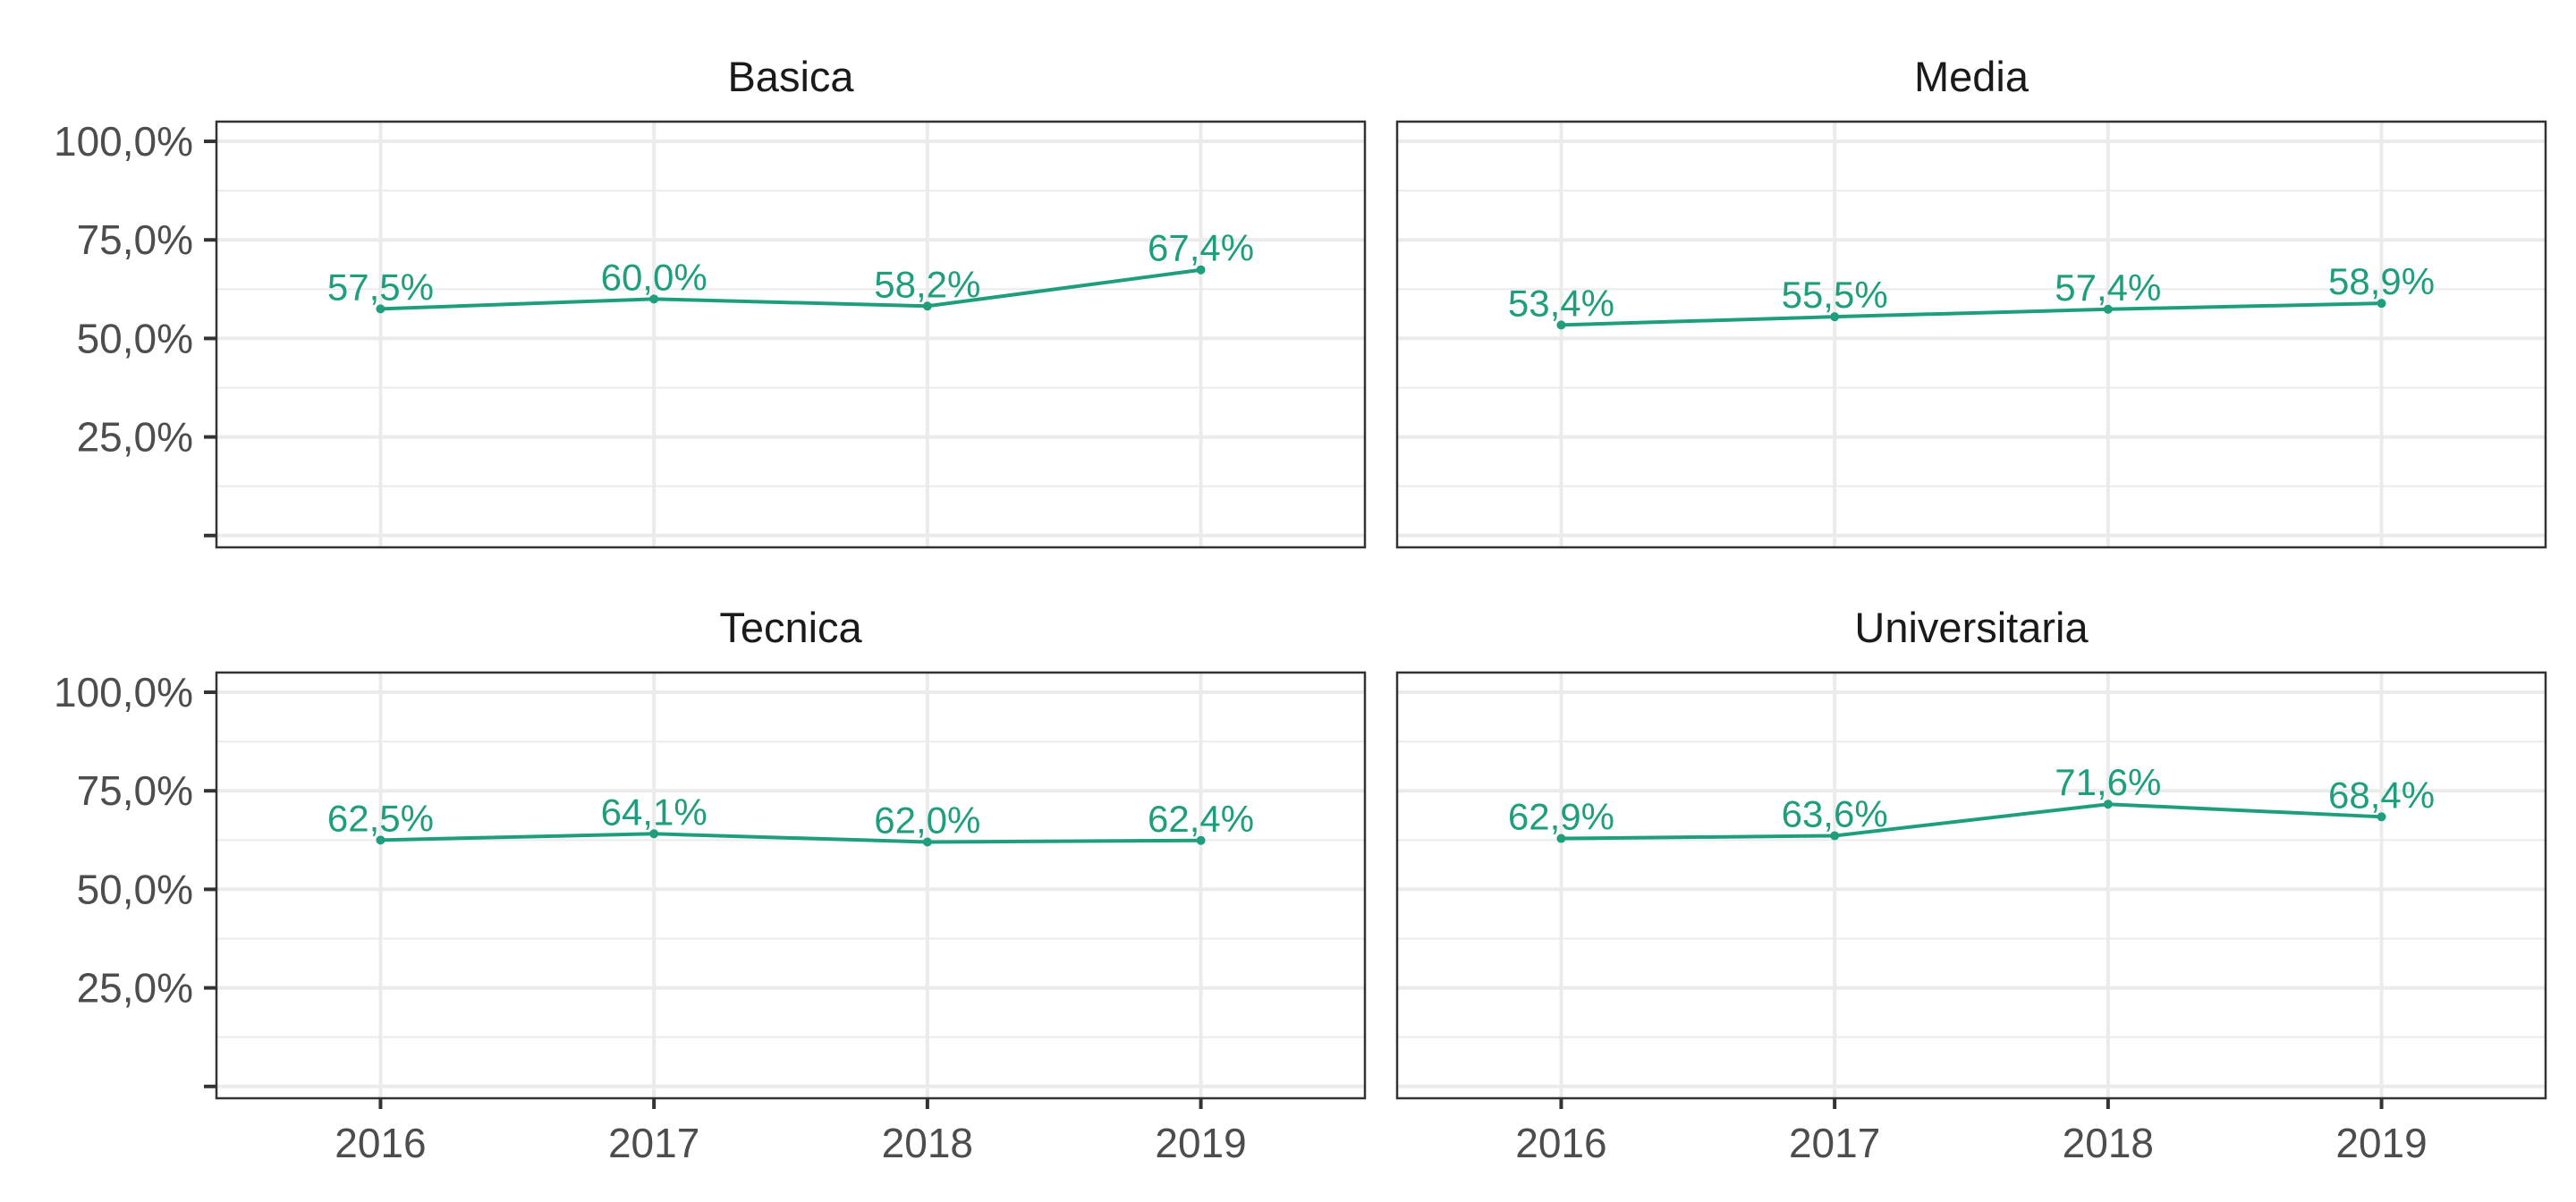 The width and height of the screenshot is (2576, 1202). Describe the element at coordinates (2108, 288) in the screenshot. I see `data-label: 57,4%` at that location.